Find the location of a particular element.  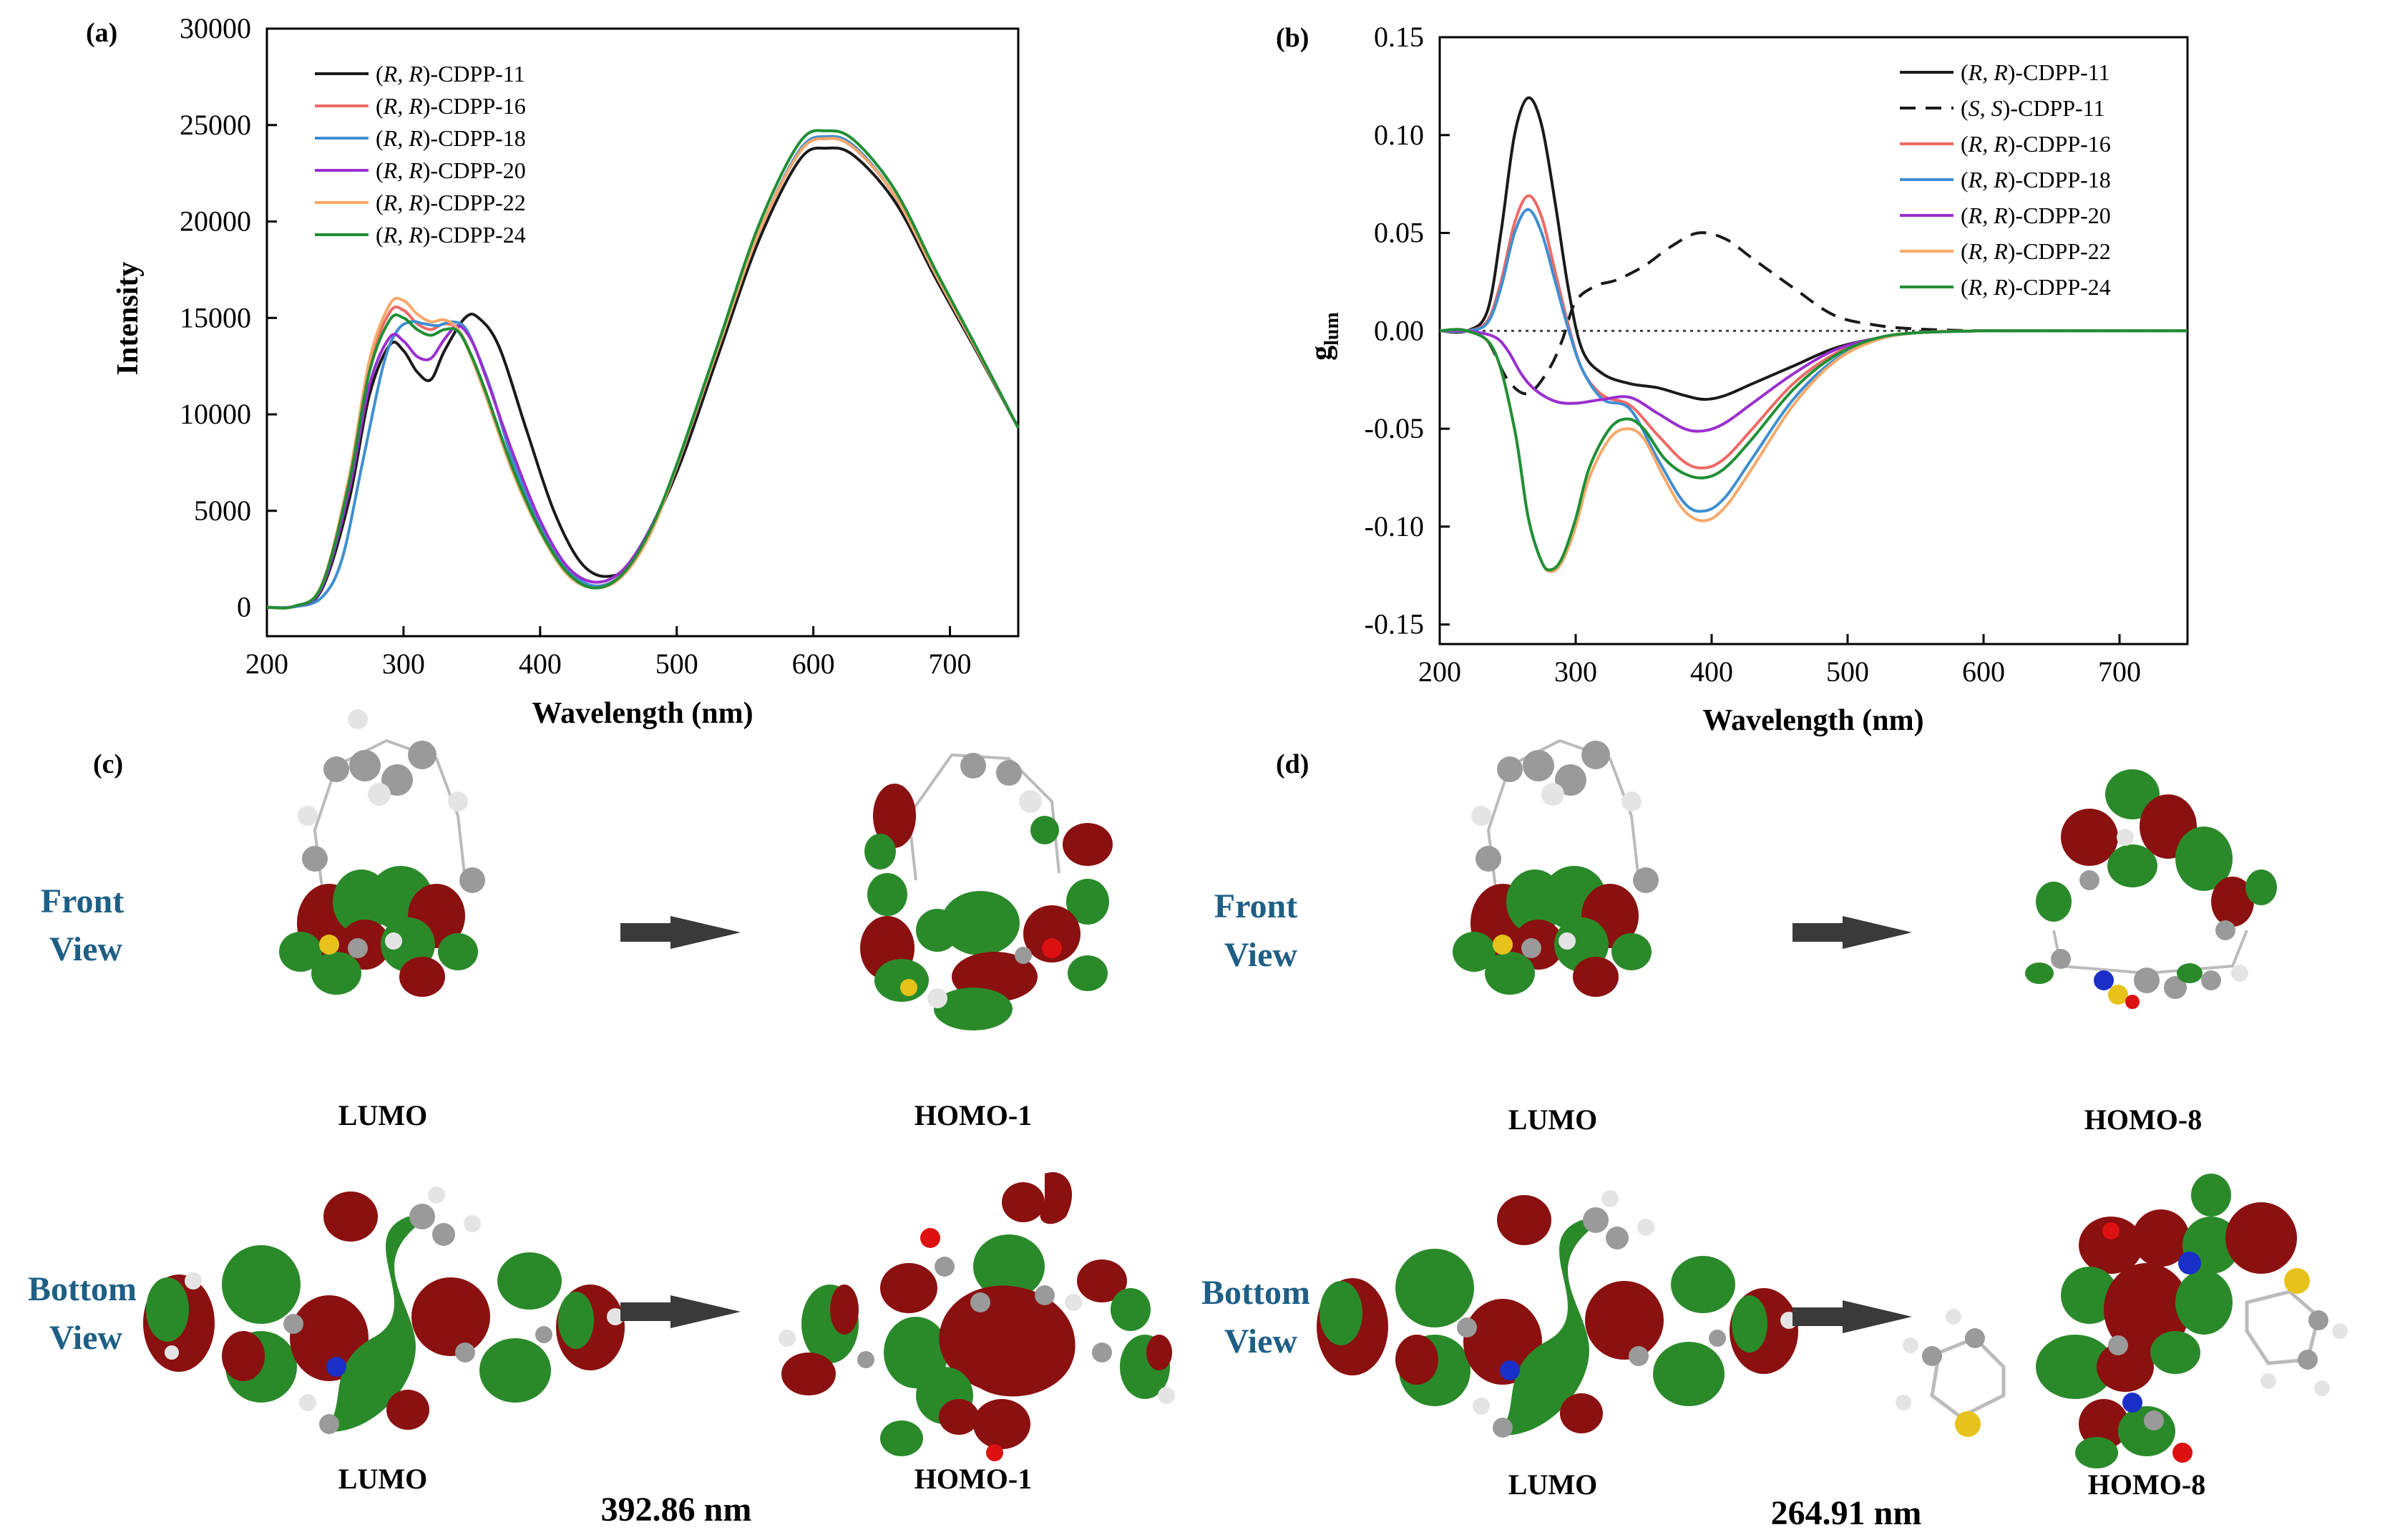

chart-a-legend-label: (R, R)-CDPP-16 is located at coordinates (451, 106).